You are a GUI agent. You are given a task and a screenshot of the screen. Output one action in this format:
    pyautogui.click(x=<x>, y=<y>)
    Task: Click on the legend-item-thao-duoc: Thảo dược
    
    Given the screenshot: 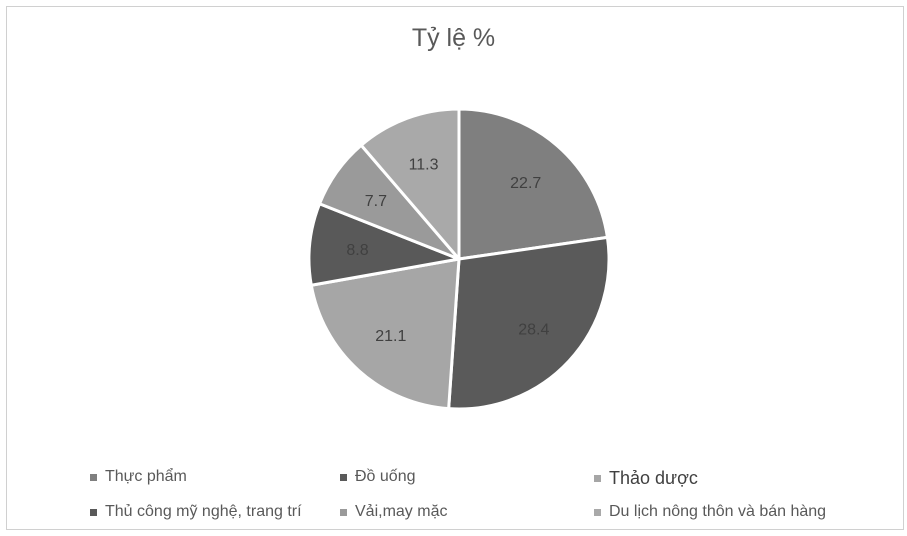 What is the action you would take?
    pyautogui.click(x=646, y=478)
    